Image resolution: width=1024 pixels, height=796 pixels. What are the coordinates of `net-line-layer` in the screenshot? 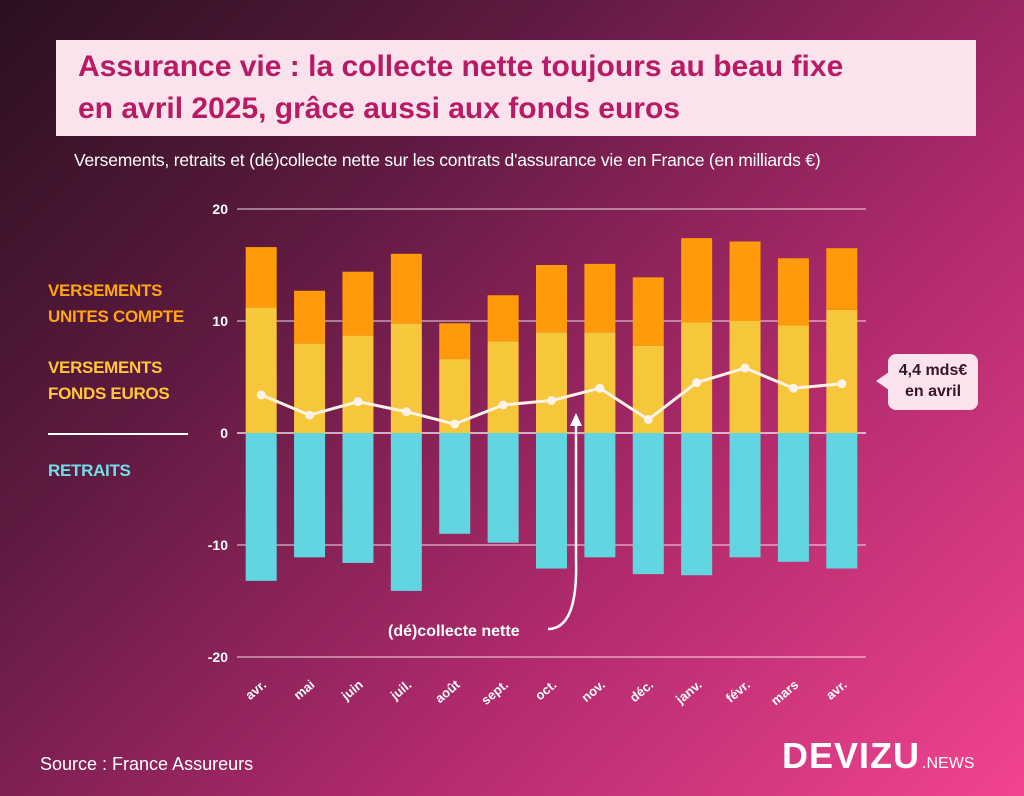 It's located at (551, 396).